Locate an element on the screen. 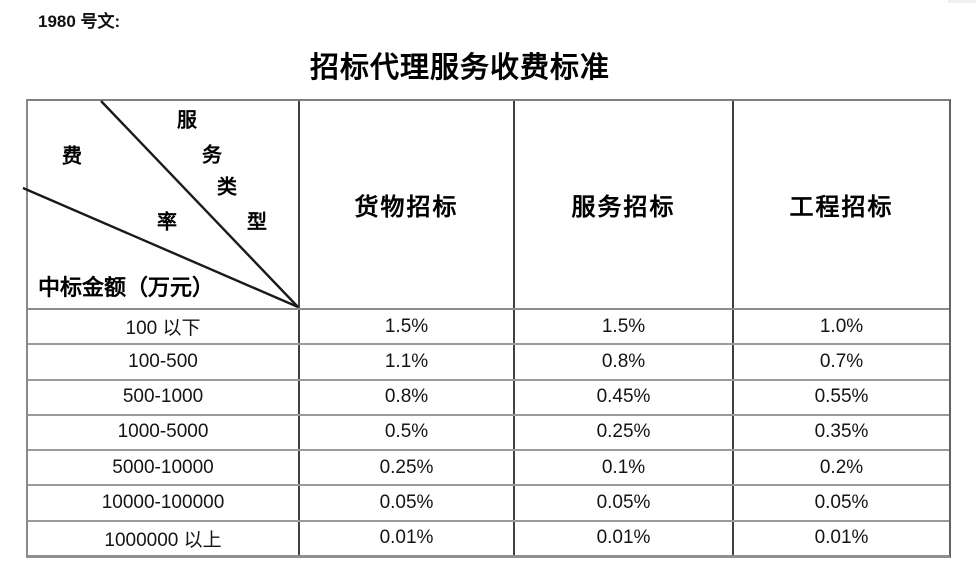 Image resolution: width=976 pixels, height=581 pixels. page-edge-artifact is located at coordinates (962, 1).